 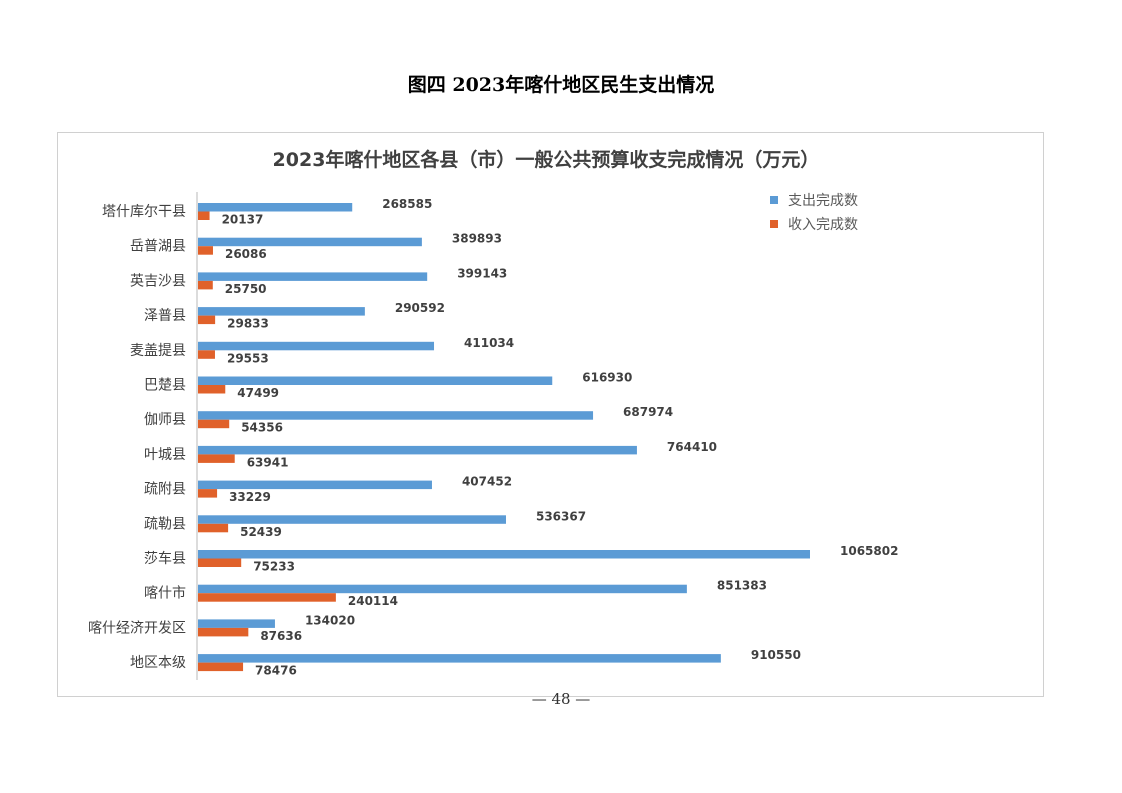 What do you see at coordinates (261, 532) in the screenshot?
I see `revenue-value-label: 52439` at bounding box center [261, 532].